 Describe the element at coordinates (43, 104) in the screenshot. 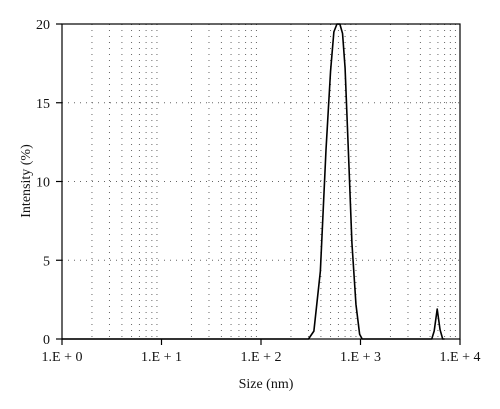

I see `y-tick-label: 15` at that location.